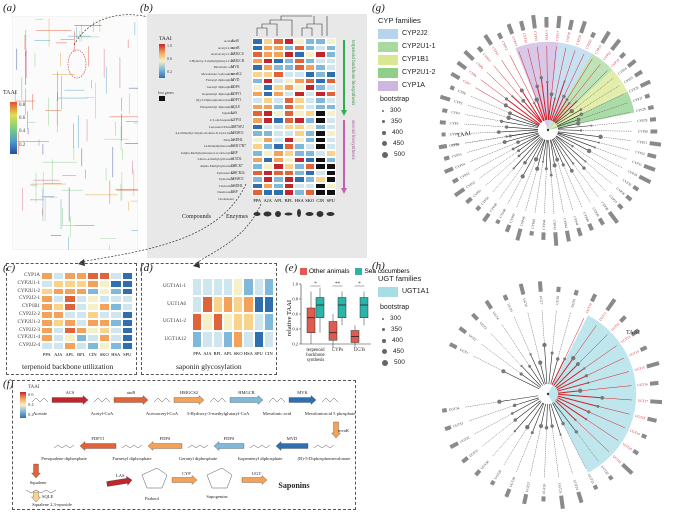 The image size is (688, 512). I want to click on compound-label: Acetate, so click(228, 41).